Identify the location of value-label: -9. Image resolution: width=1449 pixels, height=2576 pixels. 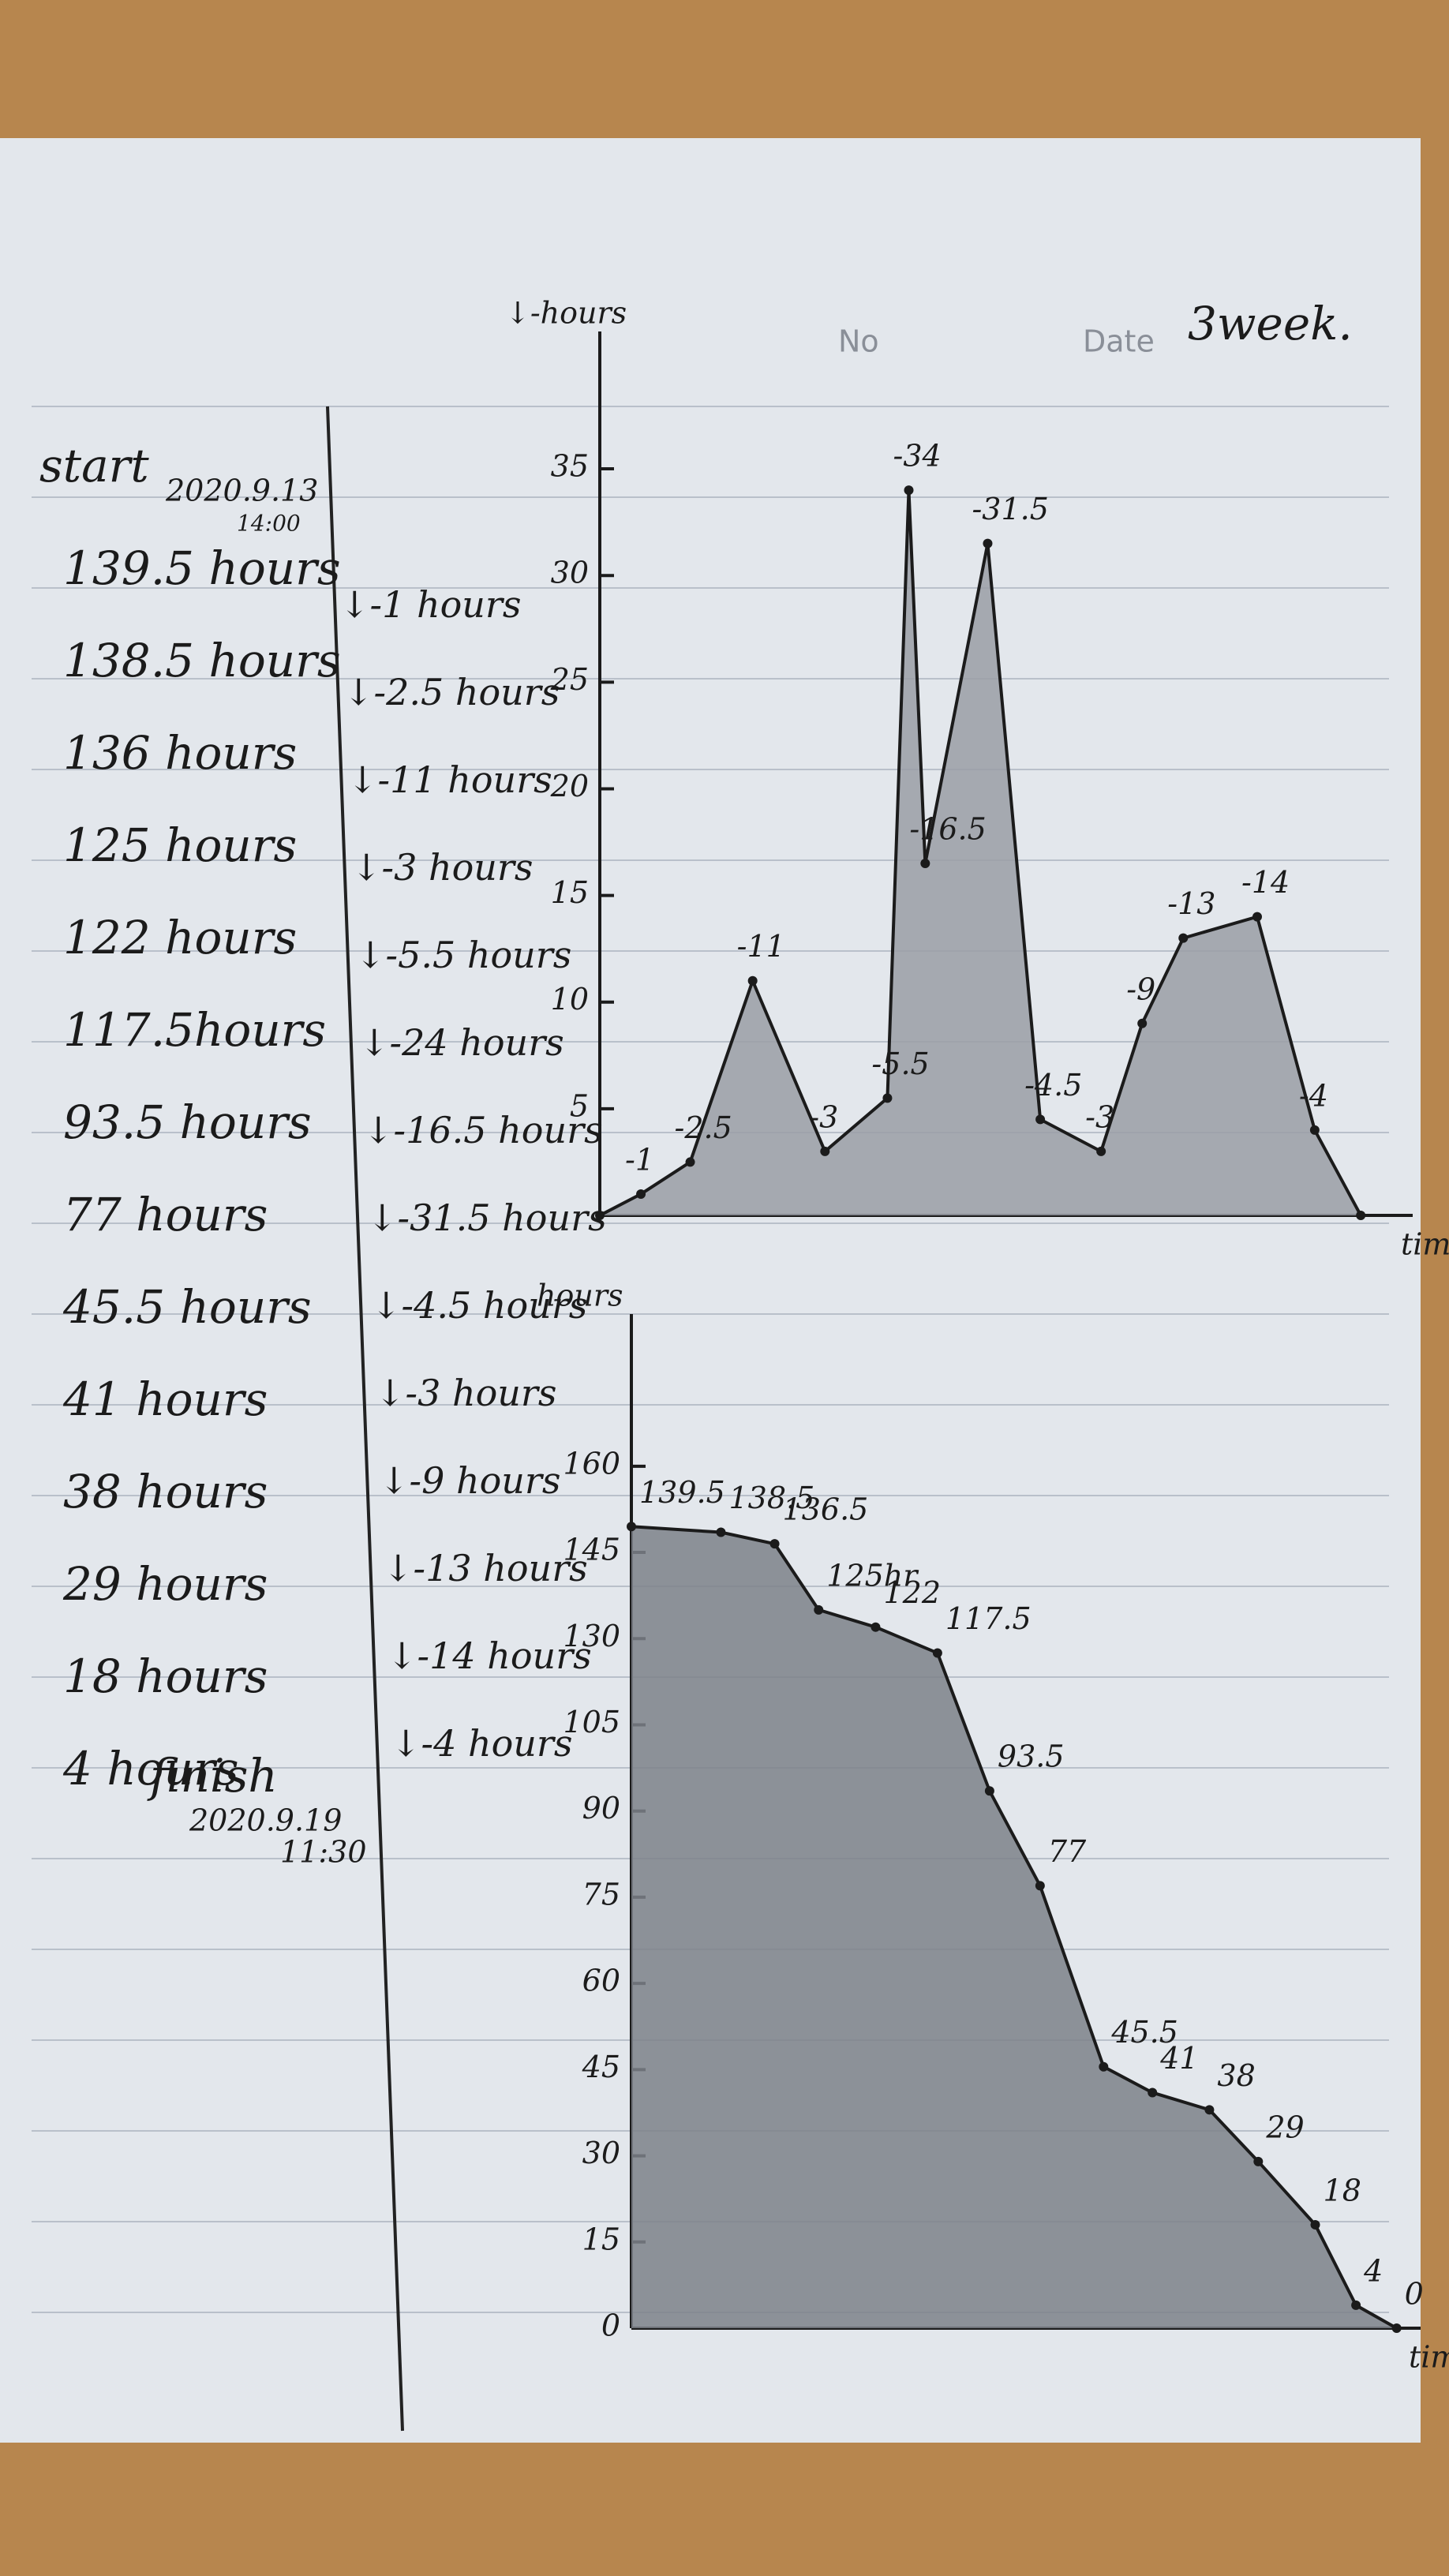
(1140, 989).